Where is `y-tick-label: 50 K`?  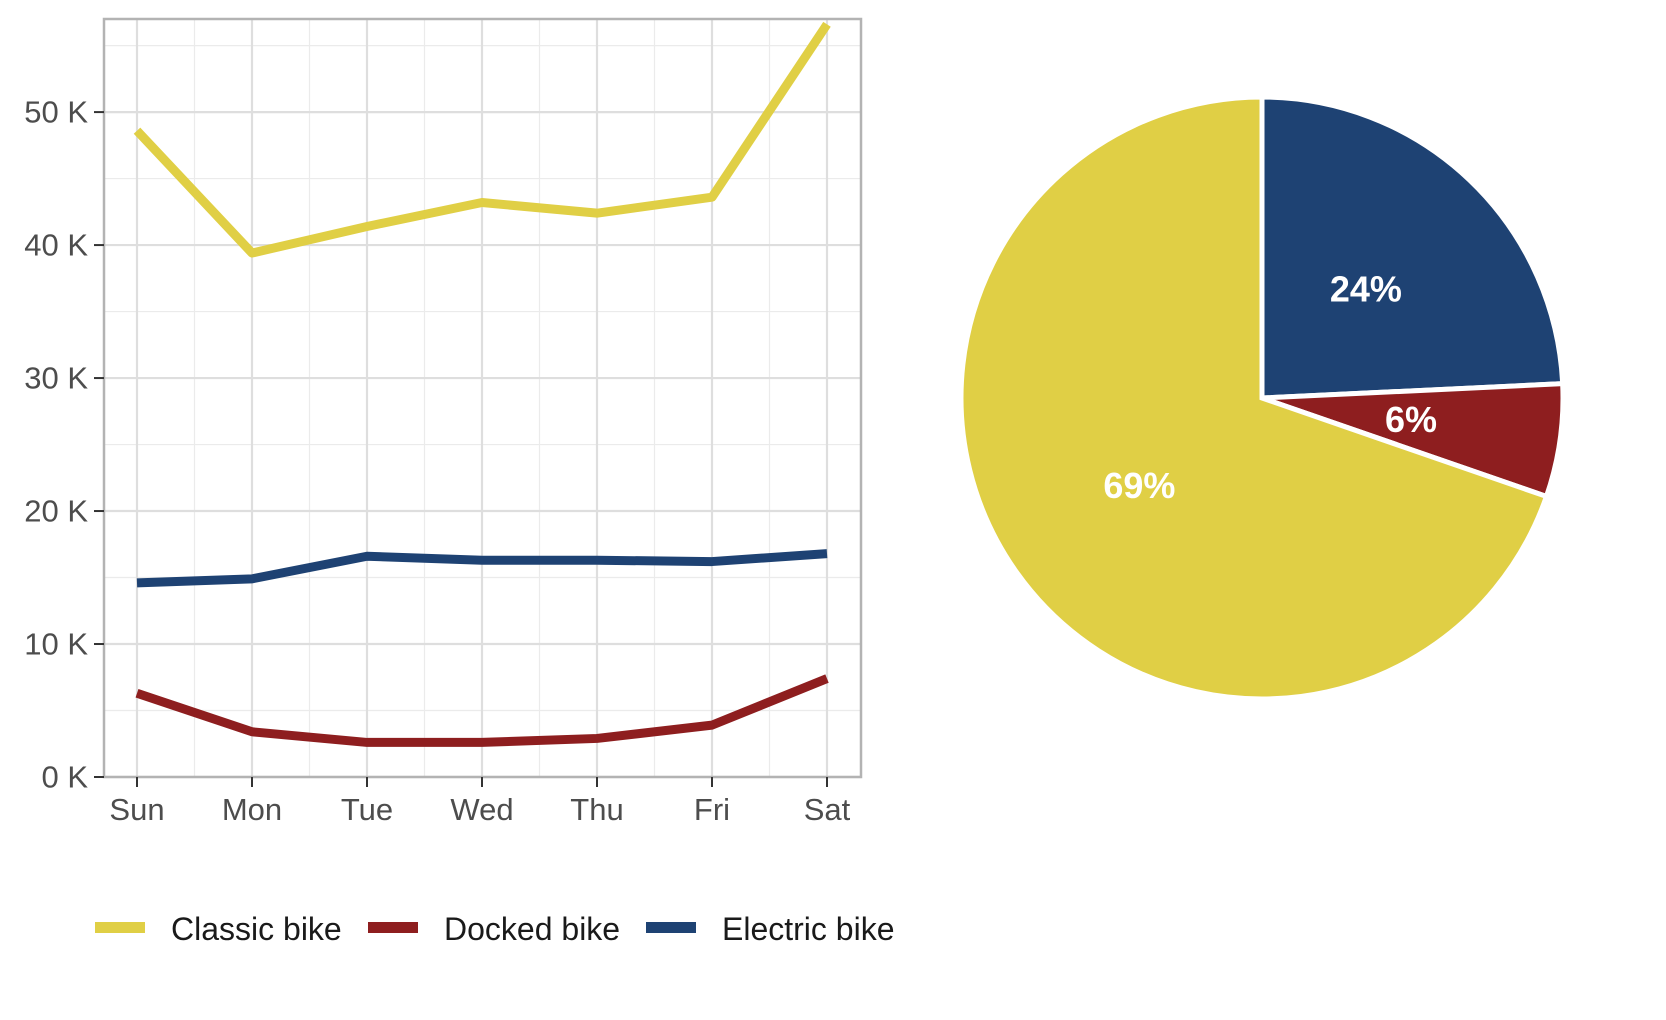
y-tick-label: 50 K is located at coordinates (56, 112).